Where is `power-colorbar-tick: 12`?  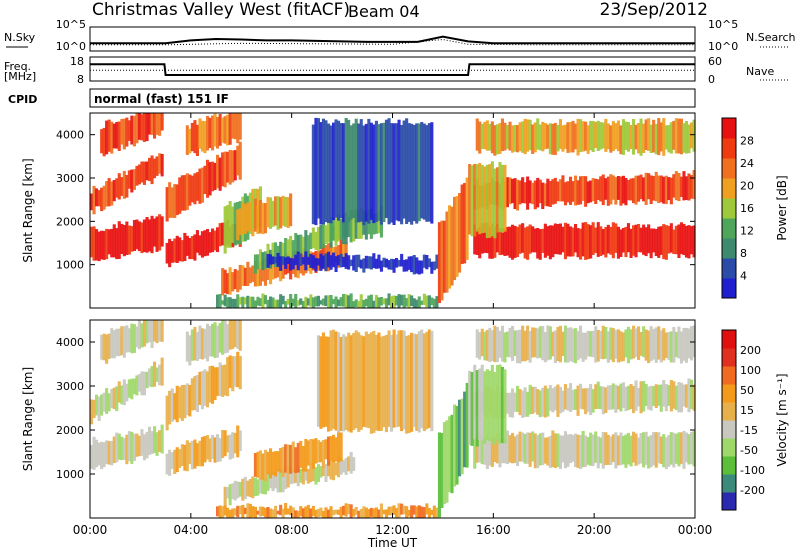 power-colorbar-tick: 12 is located at coordinates (747, 231).